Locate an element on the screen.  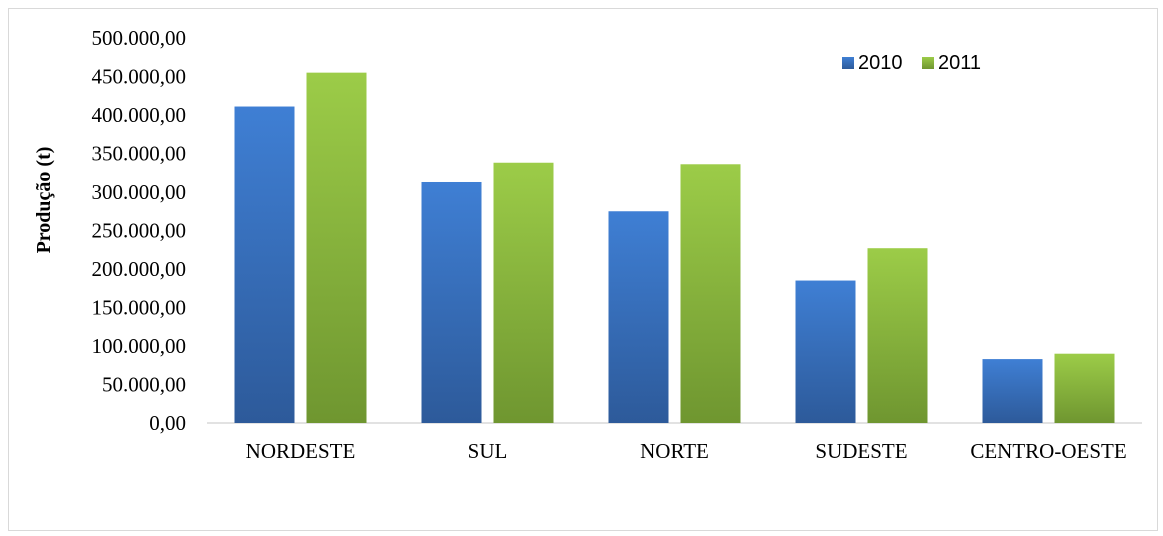
y-tick-label: 100.000,00 is located at coordinates (139, 346).